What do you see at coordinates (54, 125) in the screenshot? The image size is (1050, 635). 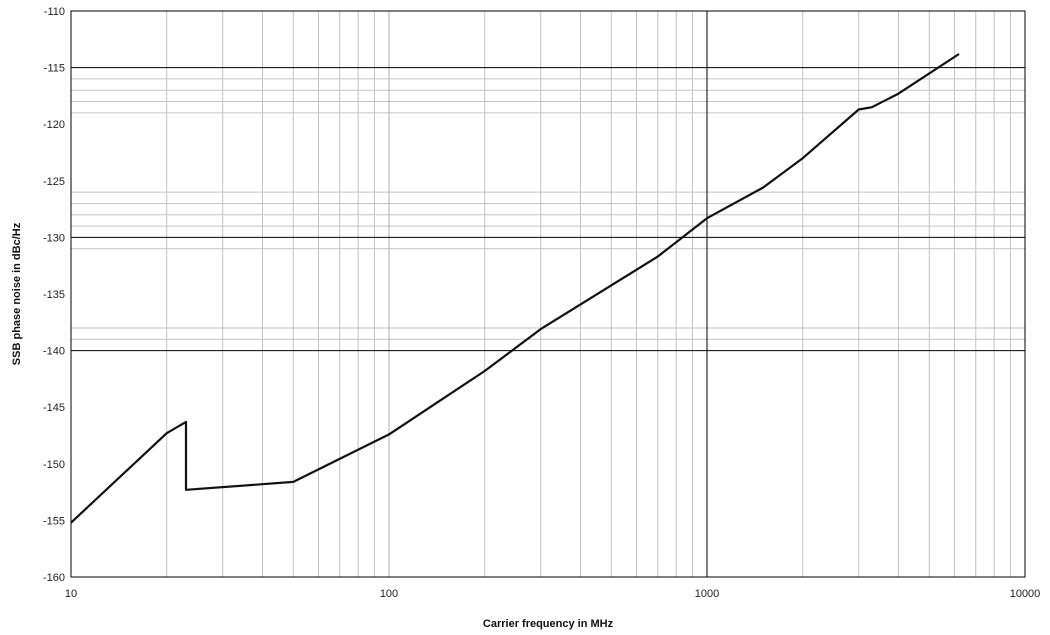 I see `y-tick-label: -120` at bounding box center [54, 125].